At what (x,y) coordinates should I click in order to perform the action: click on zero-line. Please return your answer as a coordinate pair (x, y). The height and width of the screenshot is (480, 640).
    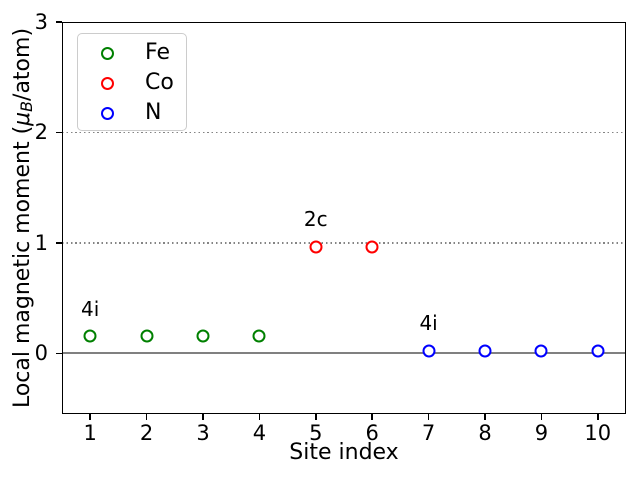
    Looking at the image, I should click on (344, 353).